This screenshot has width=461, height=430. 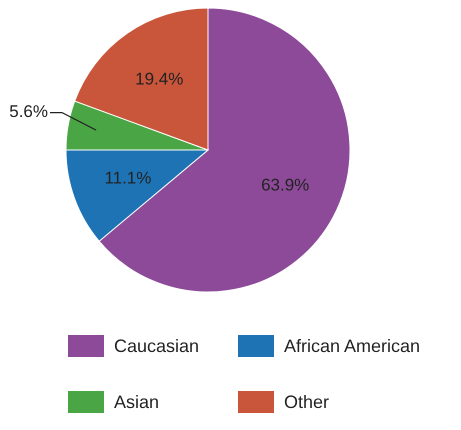 What do you see at coordinates (307, 402) in the screenshot?
I see `legend-label: Other` at bounding box center [307, 402].